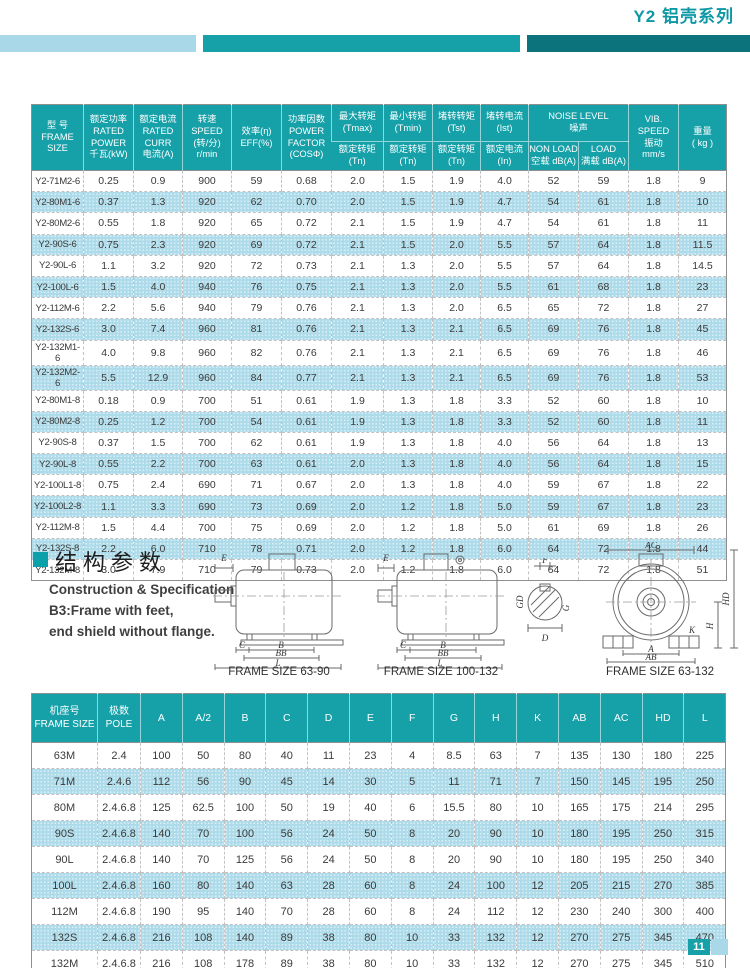 This screenshot has height=968, width=750. I want to click on table-cell: 1.9, so click(456, 202).